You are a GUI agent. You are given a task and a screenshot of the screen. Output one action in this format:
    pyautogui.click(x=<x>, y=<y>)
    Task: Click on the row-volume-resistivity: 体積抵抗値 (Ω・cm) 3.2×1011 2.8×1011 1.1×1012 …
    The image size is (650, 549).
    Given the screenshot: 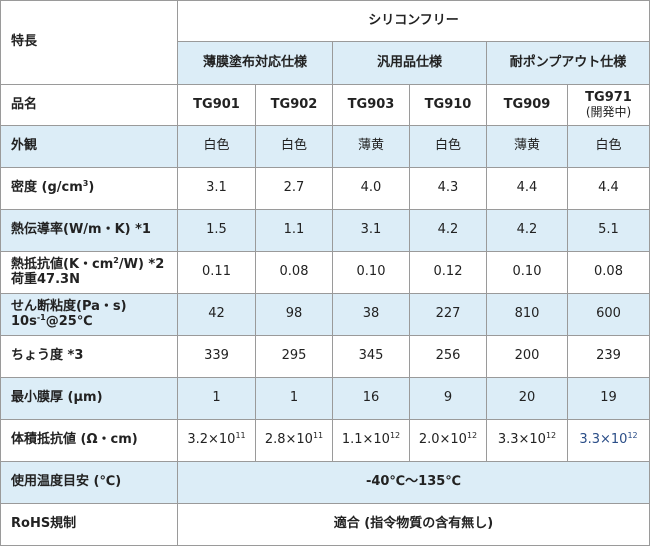 What is the action you would take?
    pyautogui.click(x=325, y=440)
    